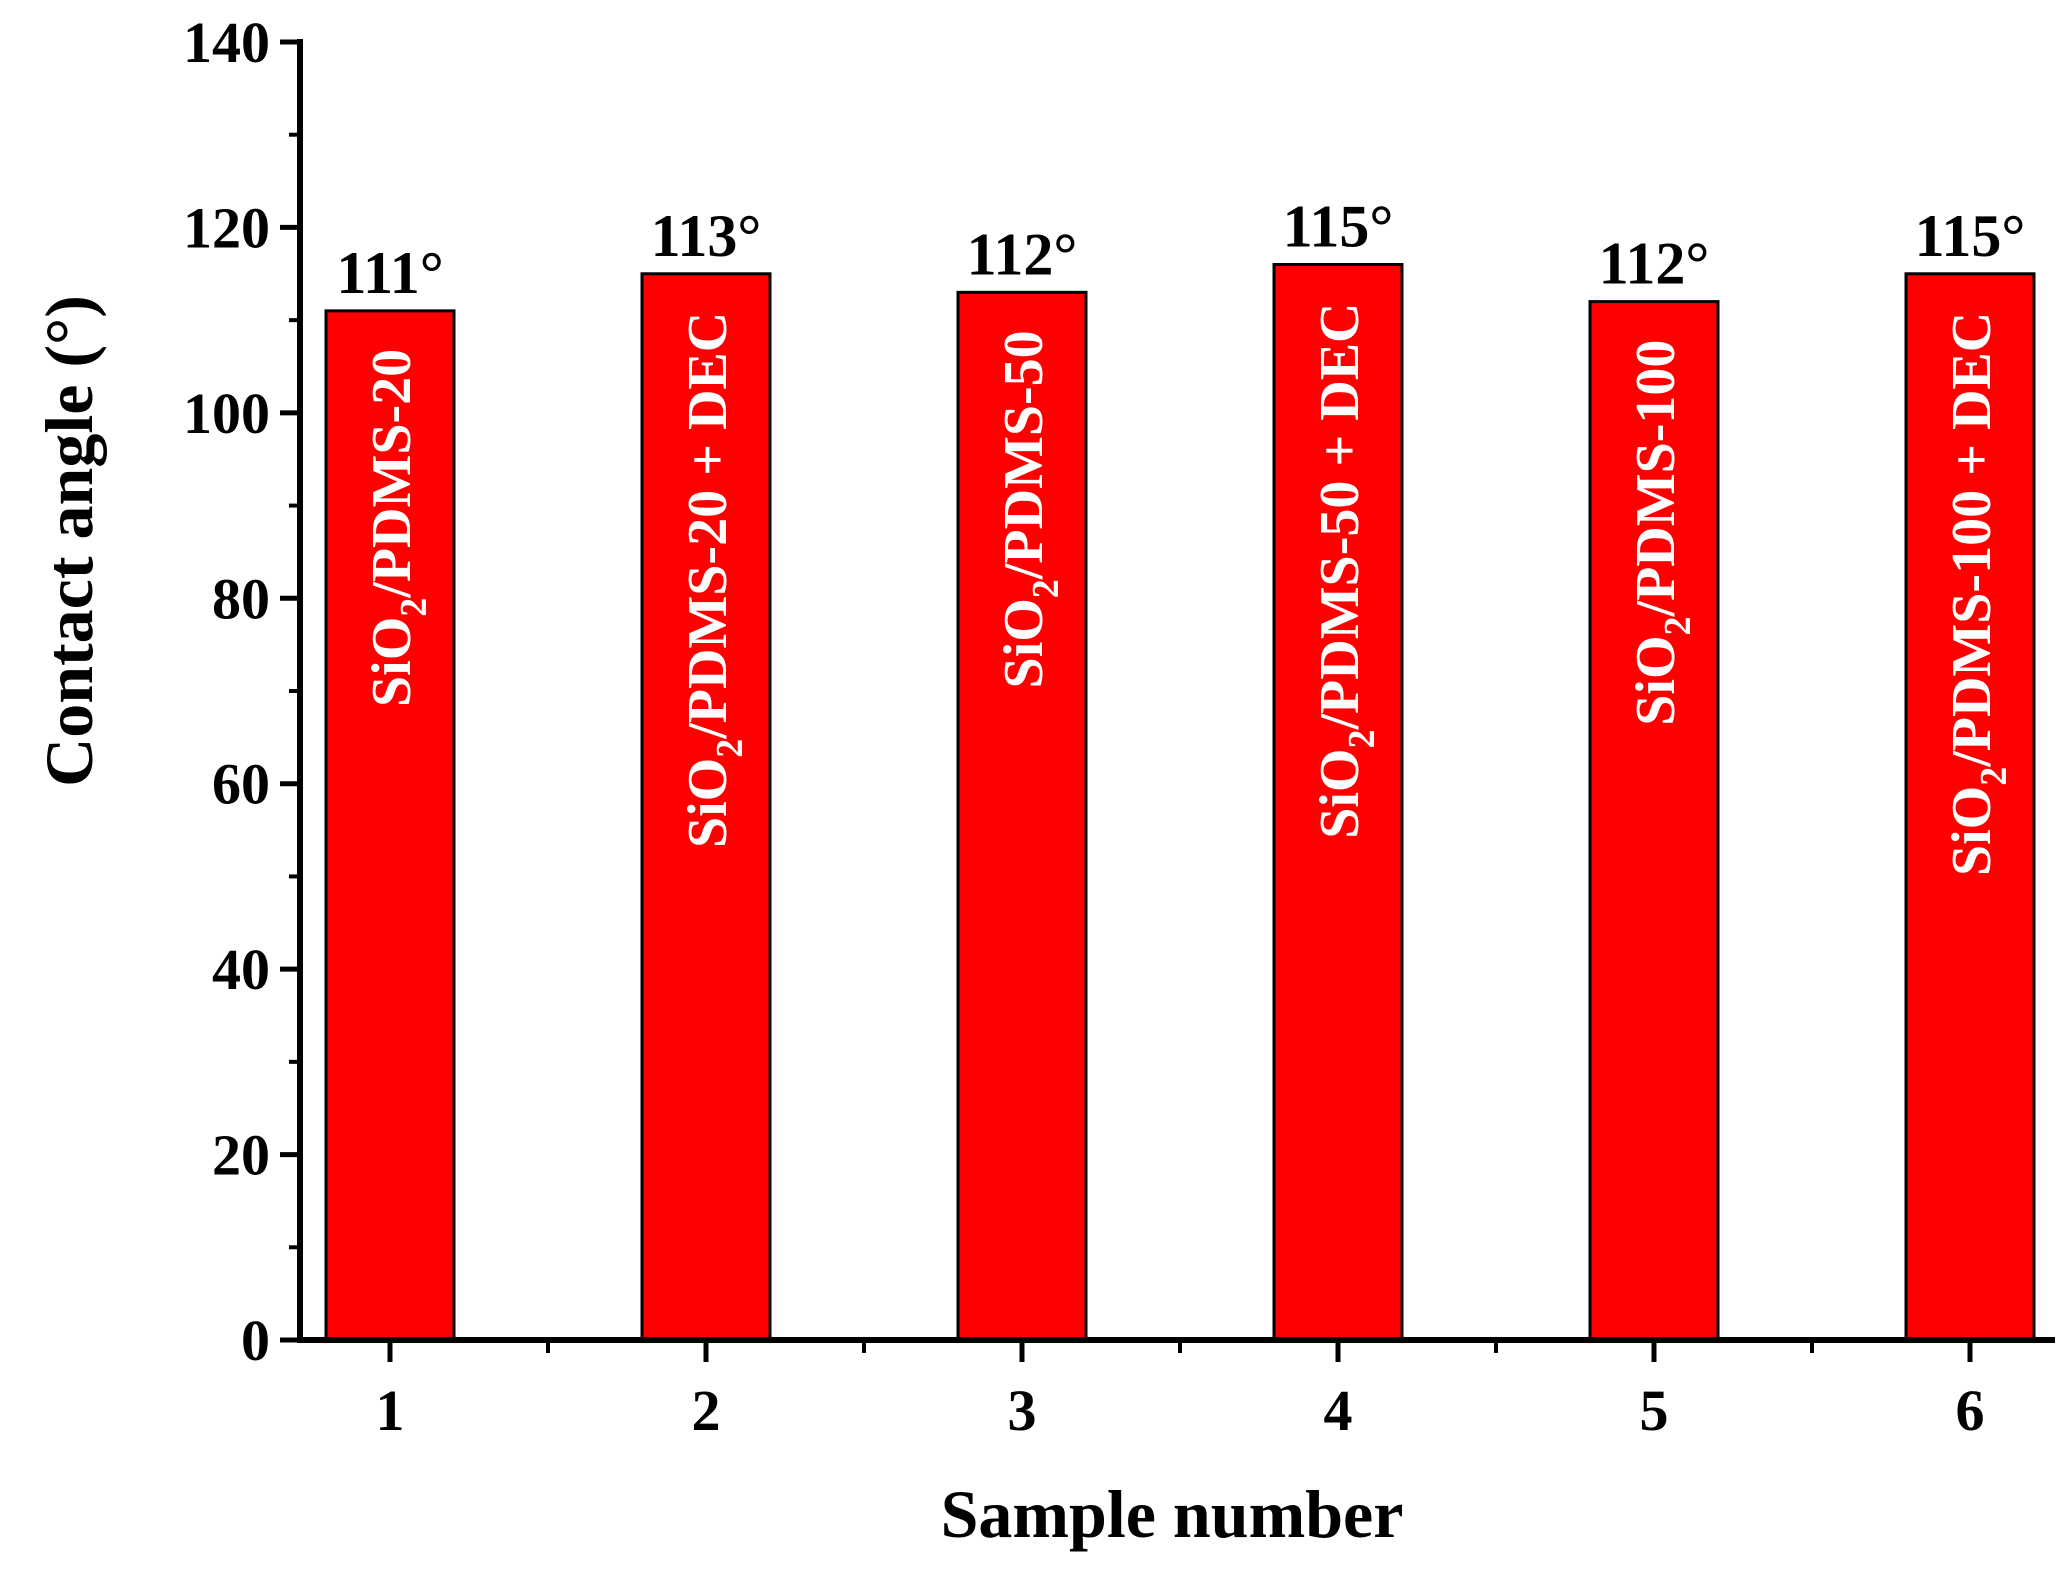 Image resolution: width=2070 pixels, height=1569 pixels. I want to click on x-tick-label: 3, so click(1022, 1410).